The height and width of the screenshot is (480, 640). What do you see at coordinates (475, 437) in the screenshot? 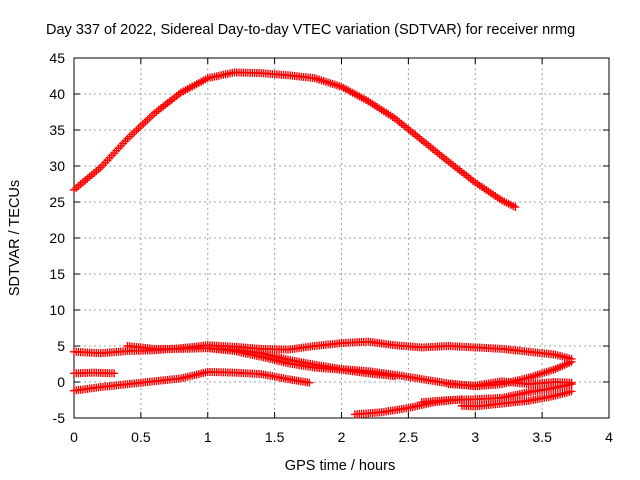
I see `x-tick-label: 3` at bounding box center [475, 437].